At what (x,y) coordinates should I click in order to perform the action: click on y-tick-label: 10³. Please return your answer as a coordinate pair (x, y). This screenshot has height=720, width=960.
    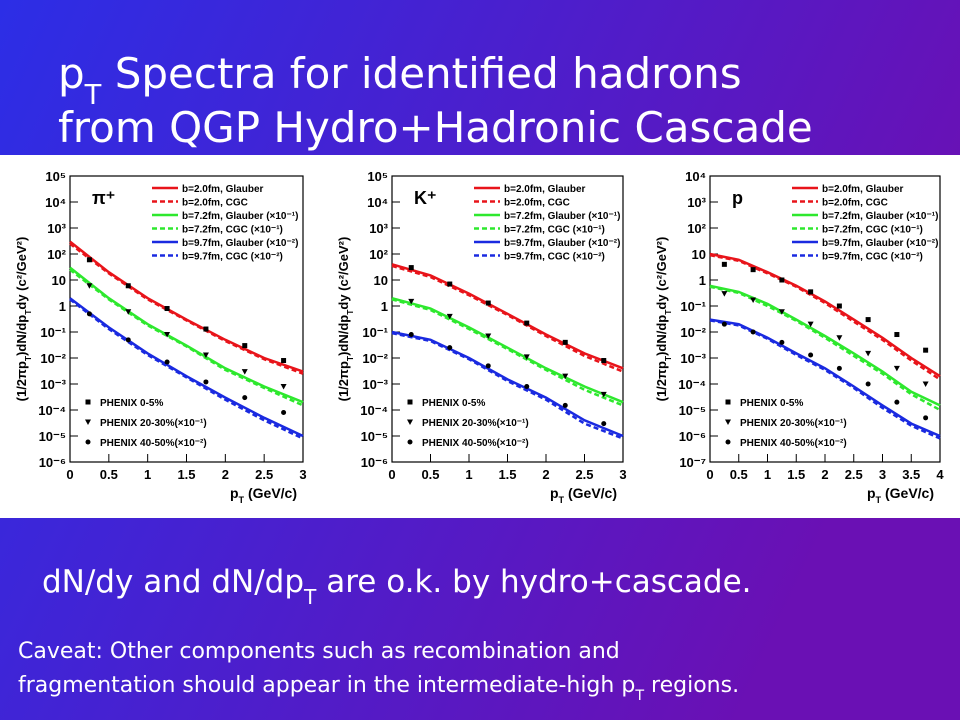
    Looking at the image, I should click on (378, 228).